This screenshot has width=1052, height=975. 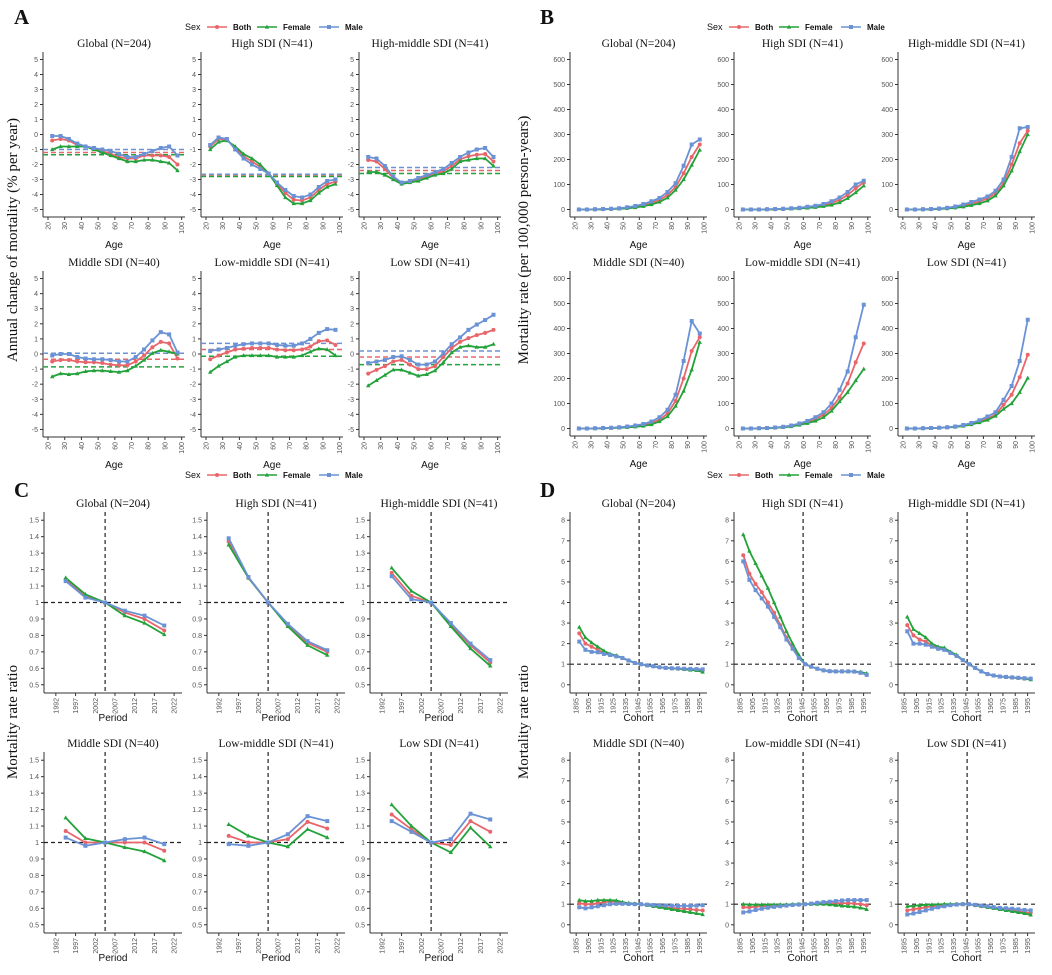 I want to click on y-tick-label: 2, so click(x=727, y=884).